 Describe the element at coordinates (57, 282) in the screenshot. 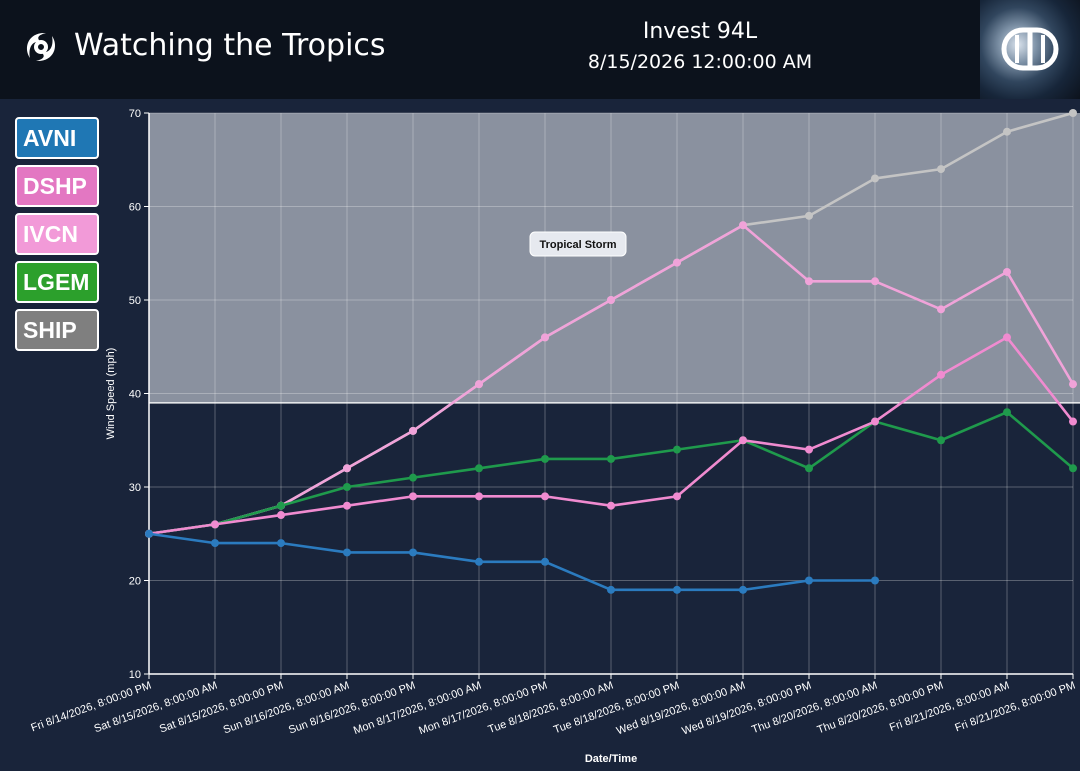

I see `legend-button-lgem: LGEM` at that location.